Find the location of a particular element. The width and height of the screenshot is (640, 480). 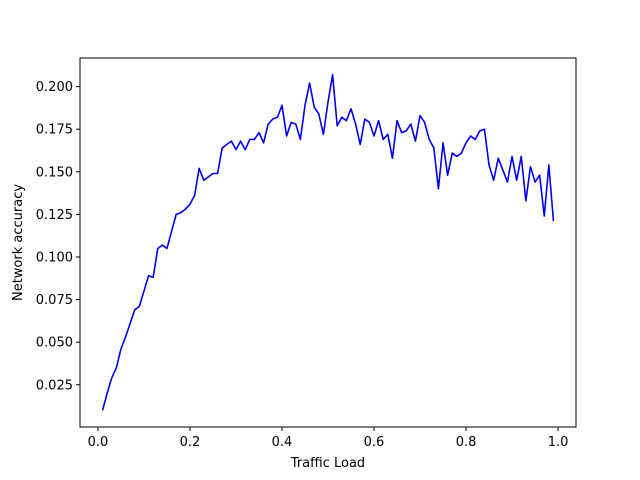

x-tick-label: 0.4 is located at coordinates (282, 442).